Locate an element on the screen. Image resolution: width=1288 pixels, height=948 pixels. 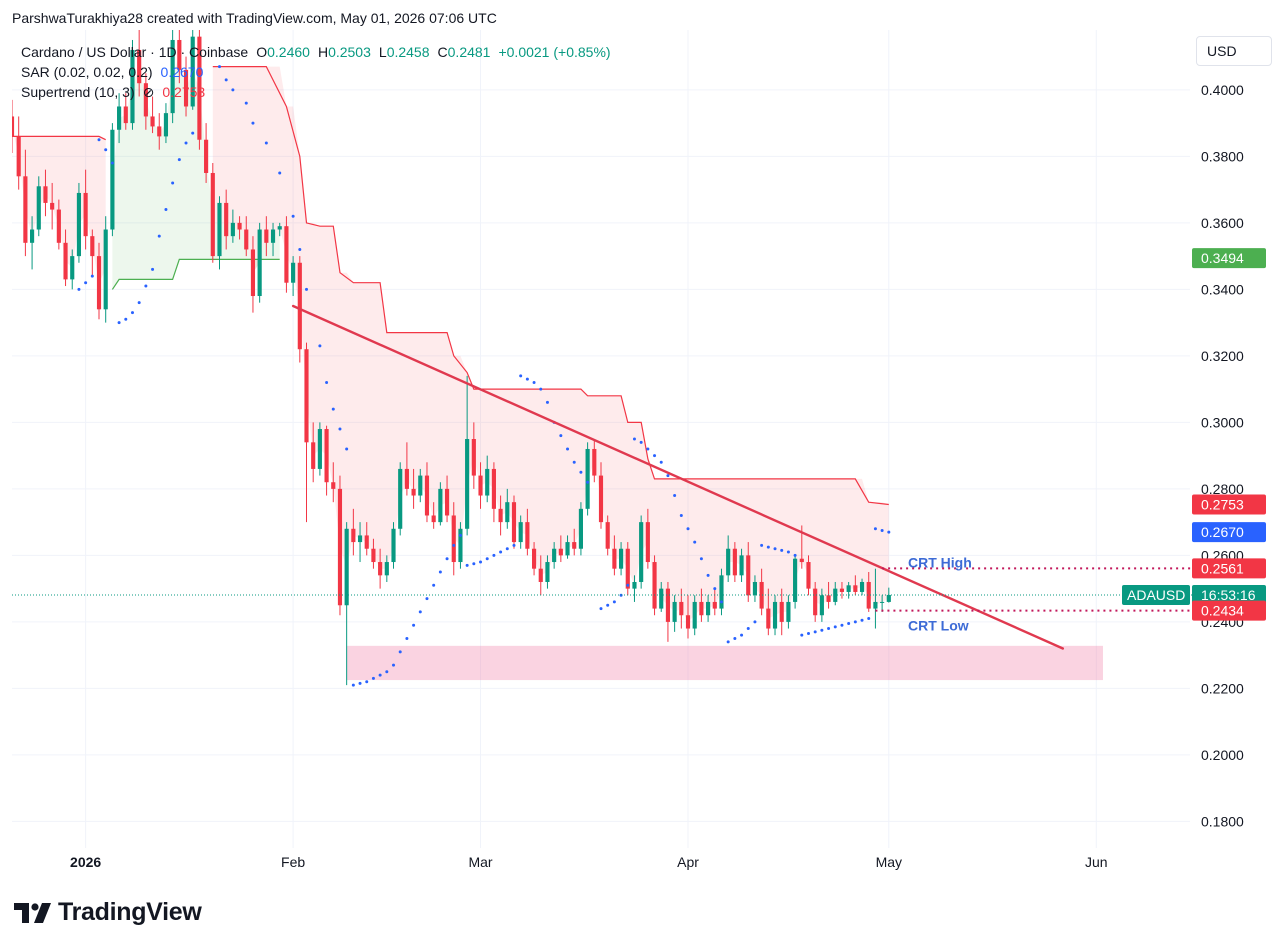
currency-selector: USD is located at coordinates (1234, 51).